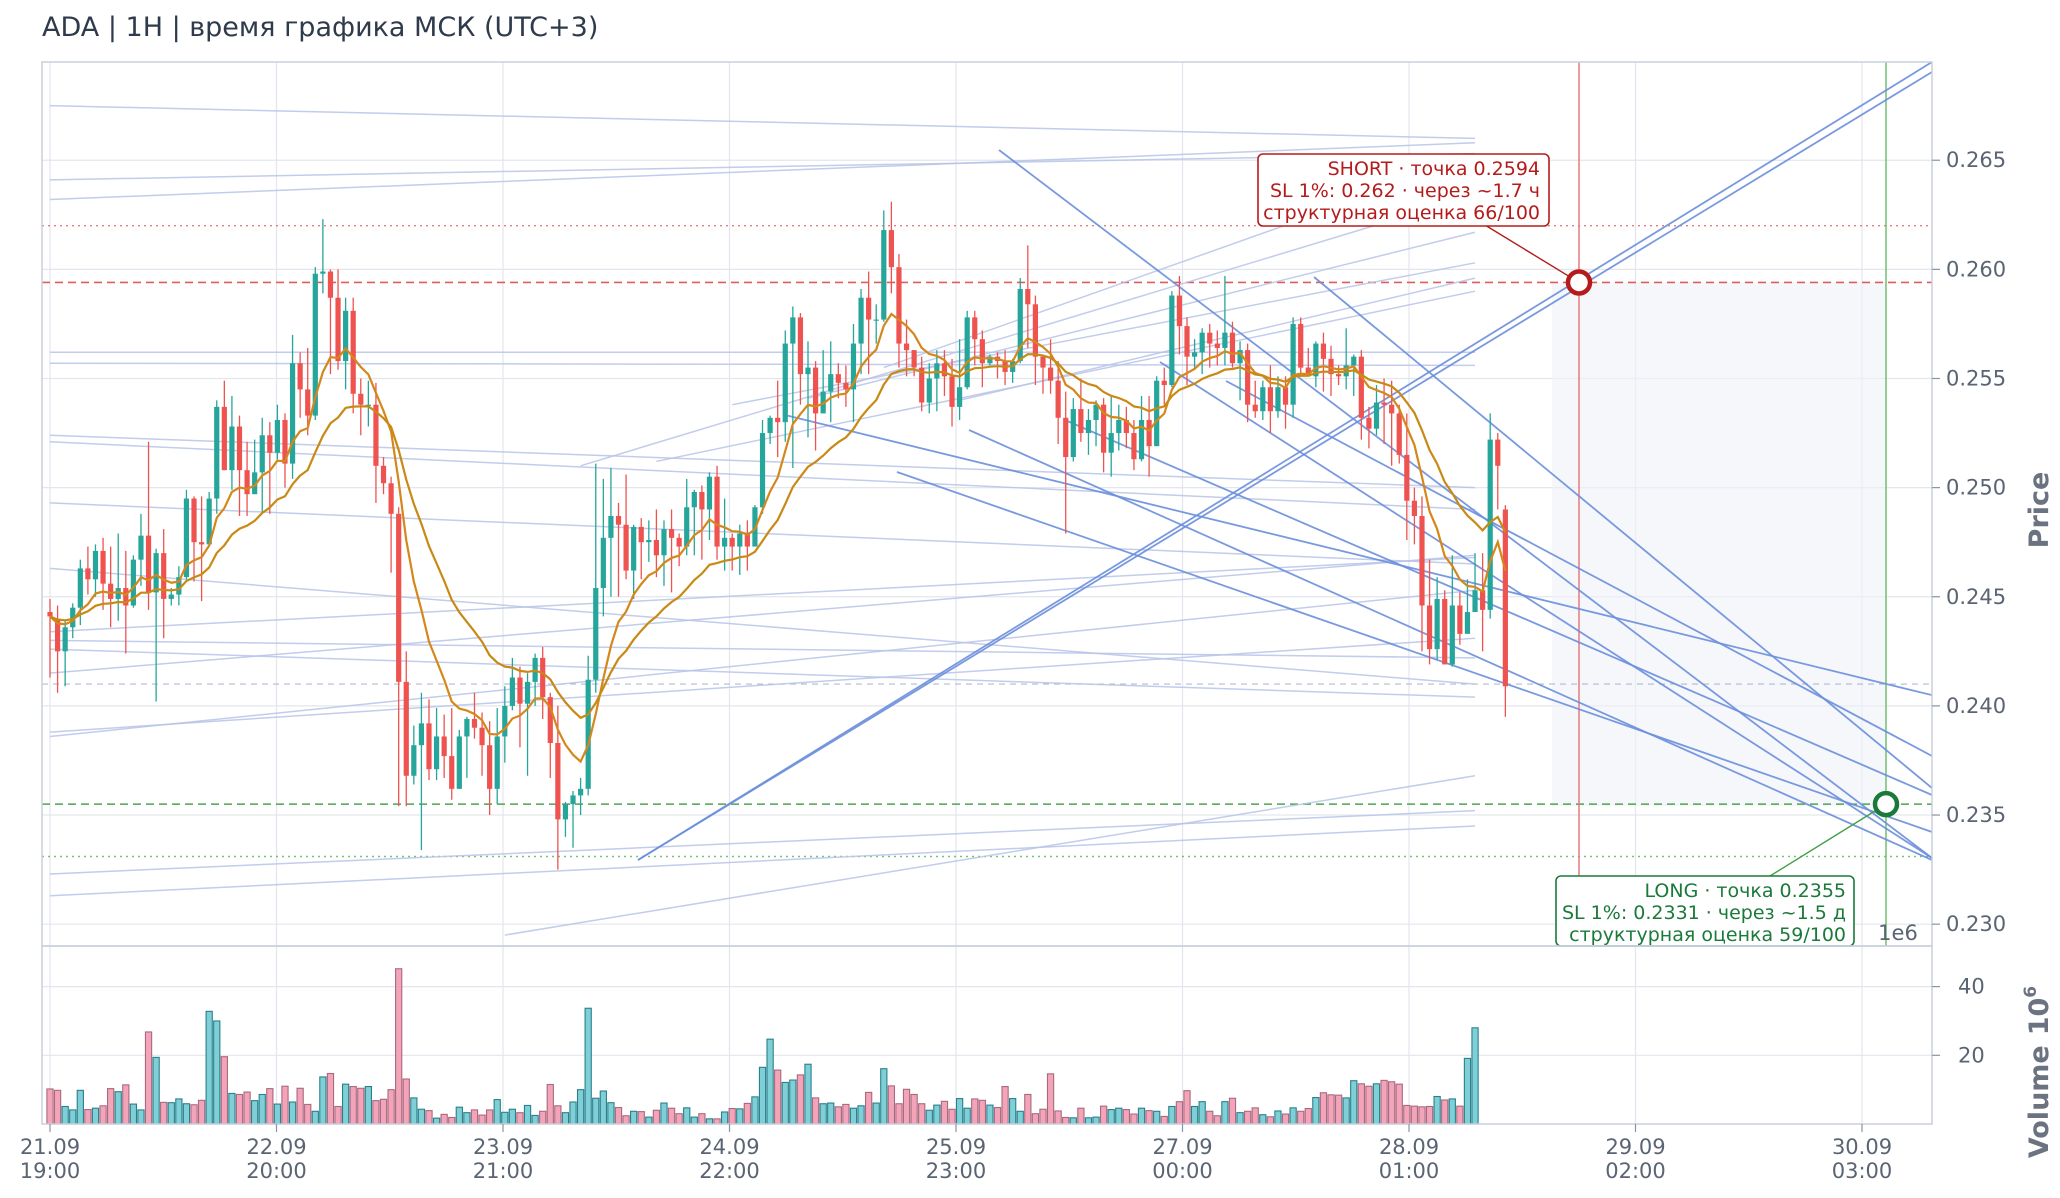 The width and height of the screenshot is (2060, 1198). Describe the element at coordinates (987, 1021) in the screenshot. I see `volume-grid` at that location.